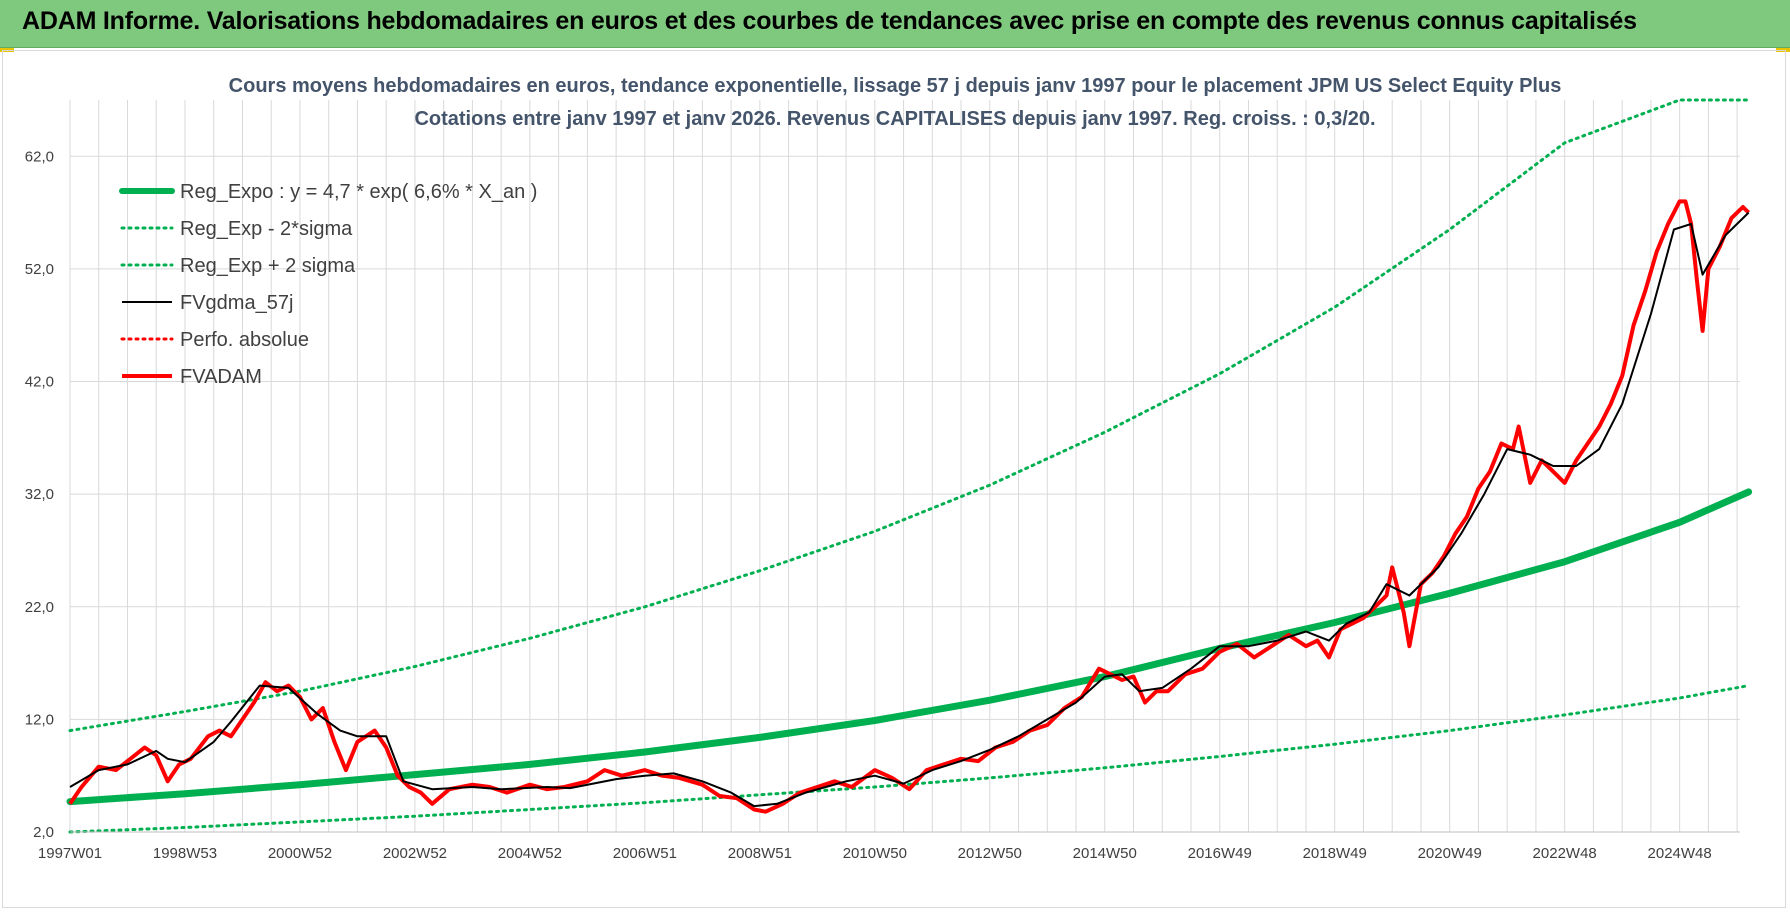 The height and width of the screenshot is (912, 1790). What do you see at coordinates (244, 340) in the screenshot?
I see `legend-label: Perfo. absolue` at bounding box center [244, 340].